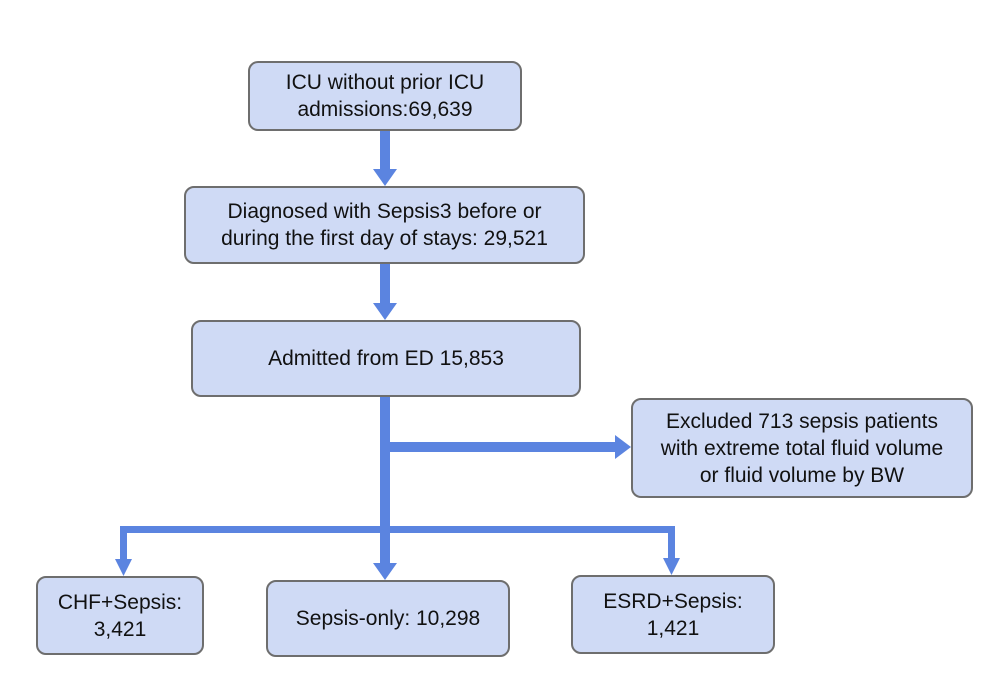 The image size is (1004, 692). I want to click on sepsis-only-text: Sepsis-only: 10,298, so click(388, 618).